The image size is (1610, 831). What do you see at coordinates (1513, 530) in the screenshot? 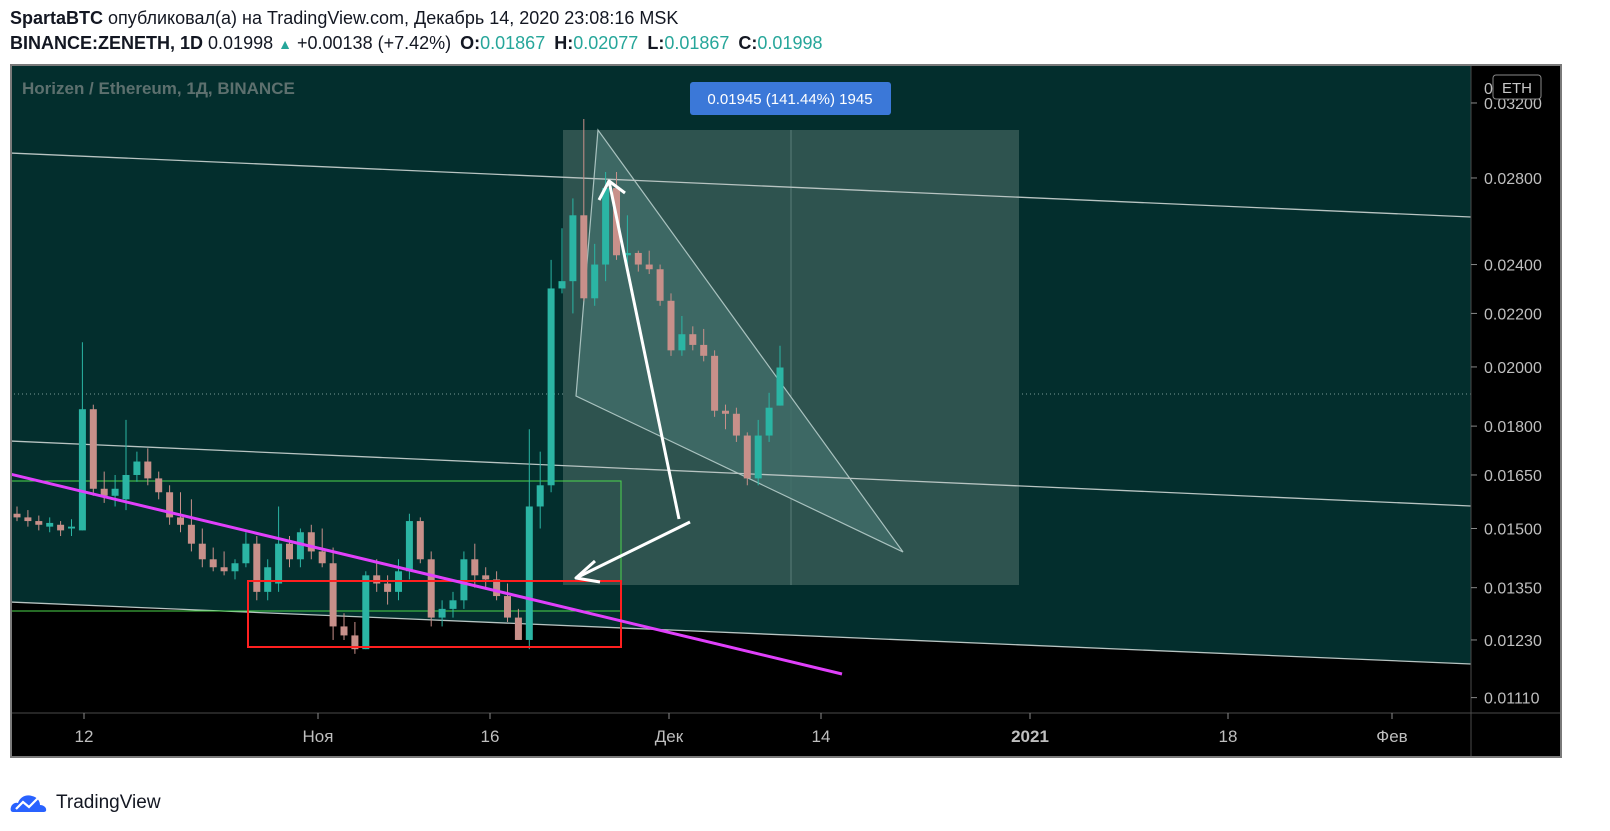
I see `price-tick-label: 0.01500` at bounding box center [1513, 530].